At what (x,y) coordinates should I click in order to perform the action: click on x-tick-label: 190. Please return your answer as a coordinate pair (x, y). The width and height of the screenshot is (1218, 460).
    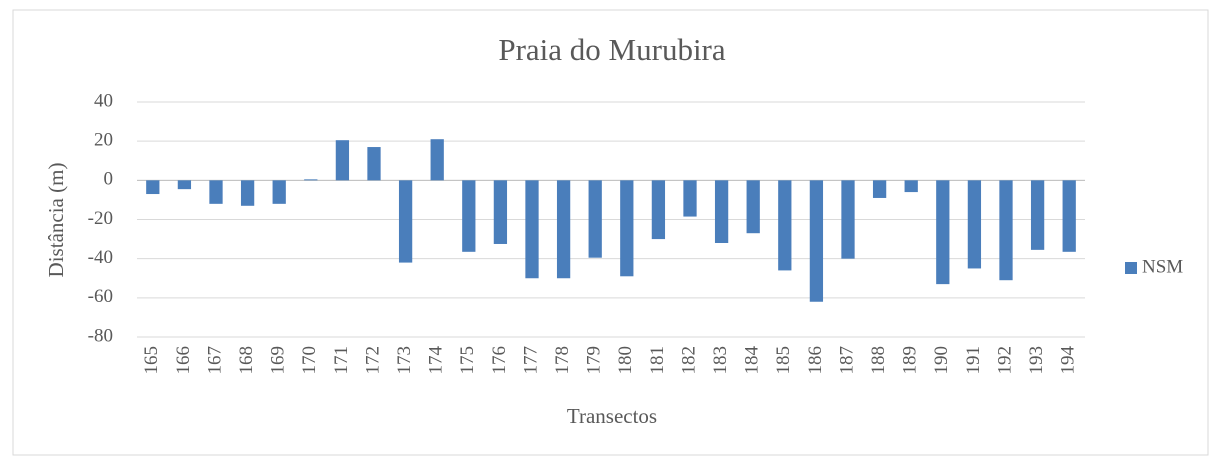
    Looking at the image, I should click on (941, 360).